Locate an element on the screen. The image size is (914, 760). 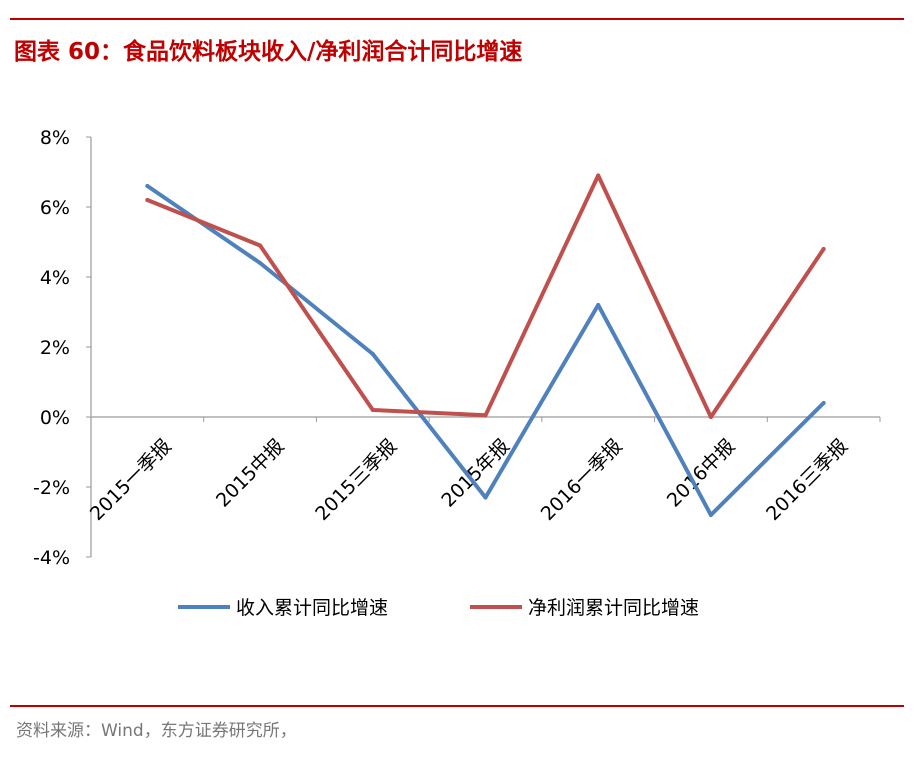
x-tick-label: 2015三季报 is located at coordinates (356, 480).